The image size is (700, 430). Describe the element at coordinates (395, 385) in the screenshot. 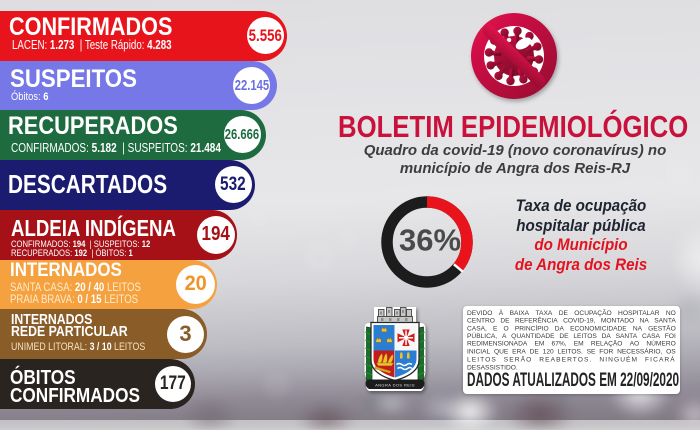

I see `svg-text: ANGRA DOS REIS` at that location.